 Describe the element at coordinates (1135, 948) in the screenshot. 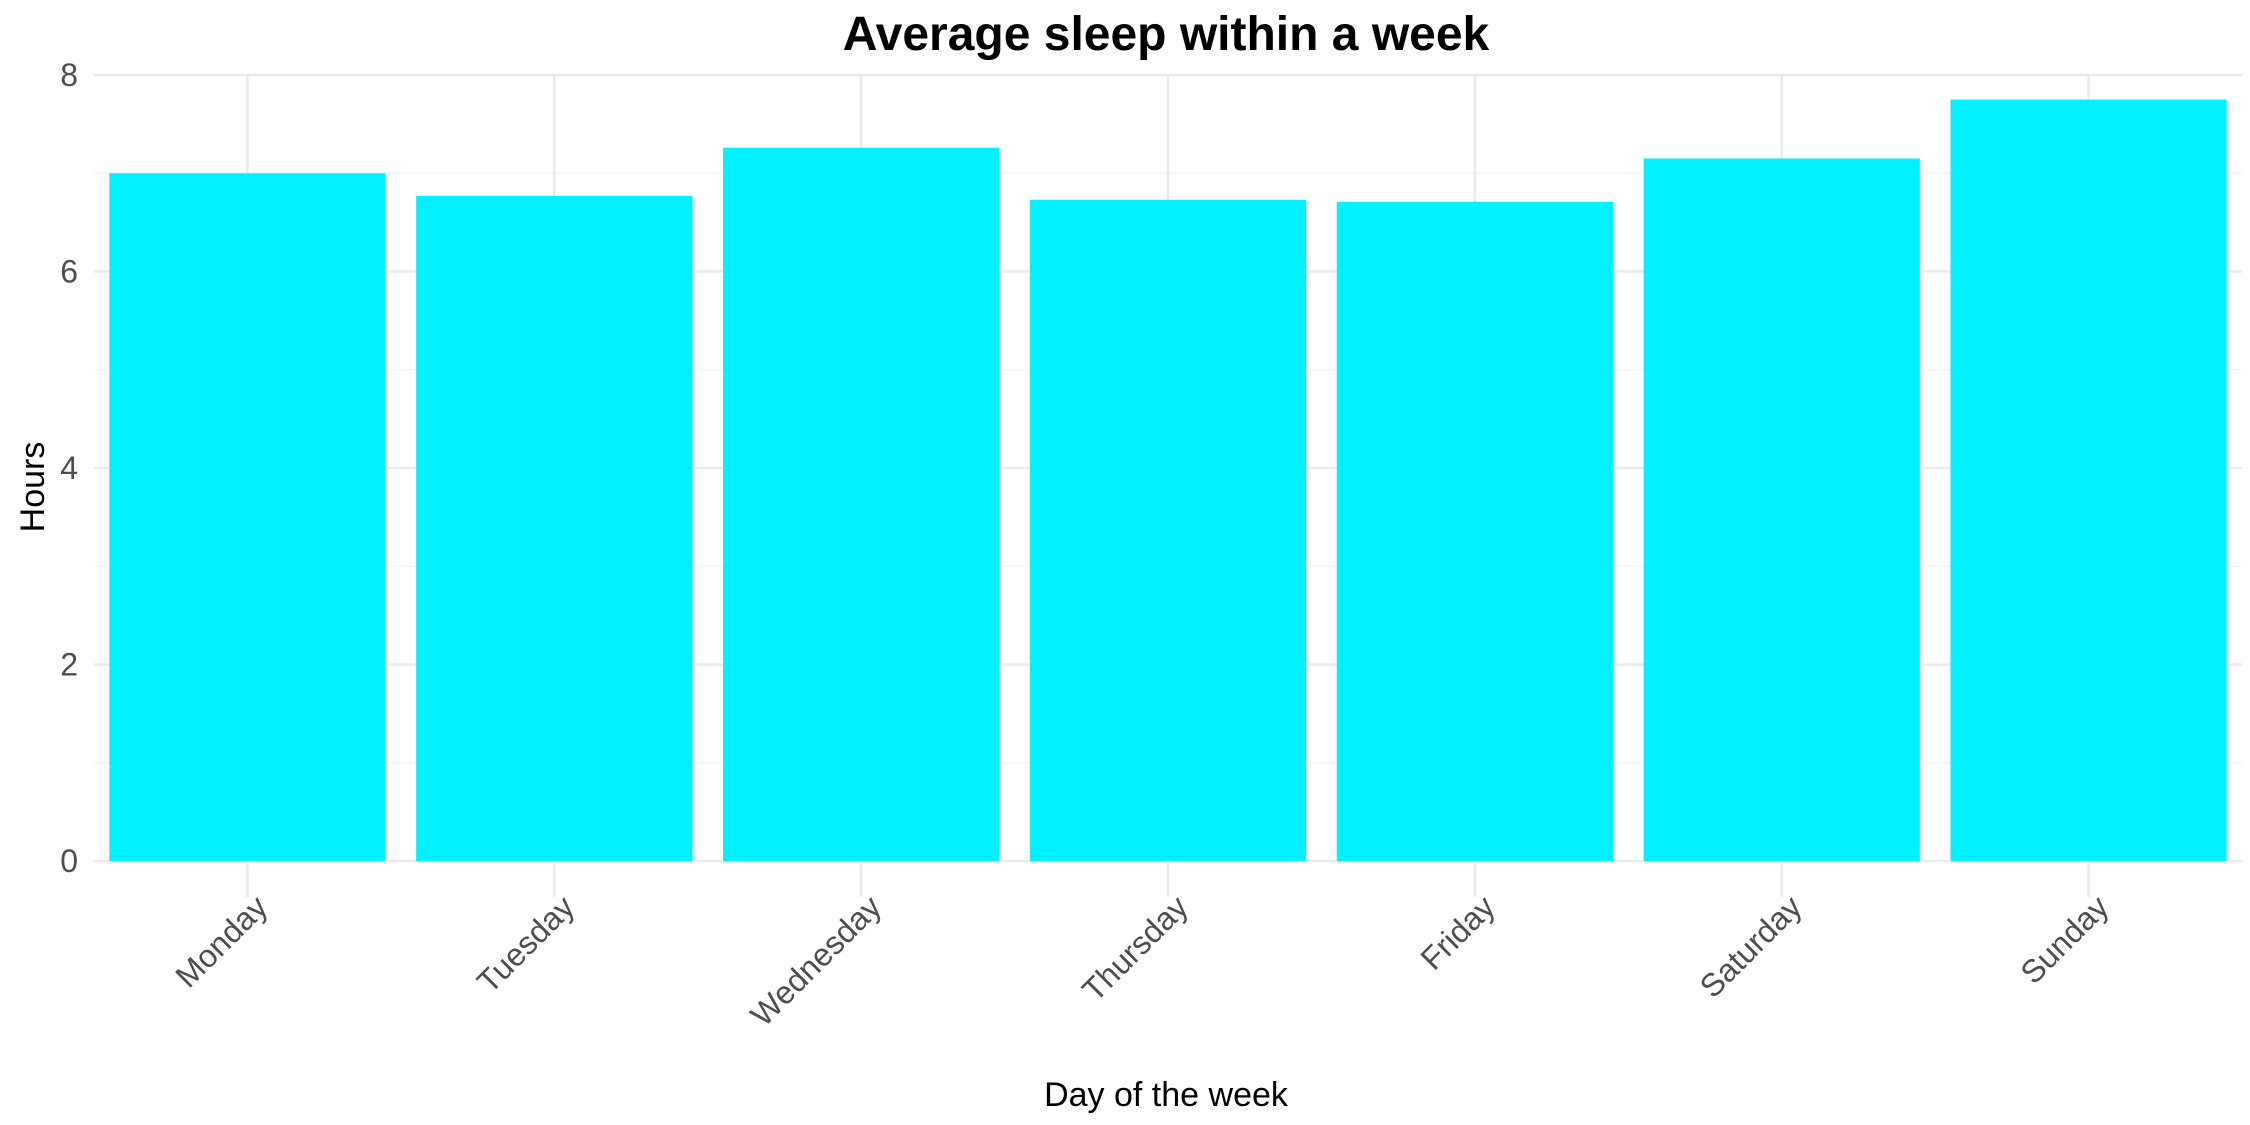

I see `x-tick-label: Thursday` at that location.